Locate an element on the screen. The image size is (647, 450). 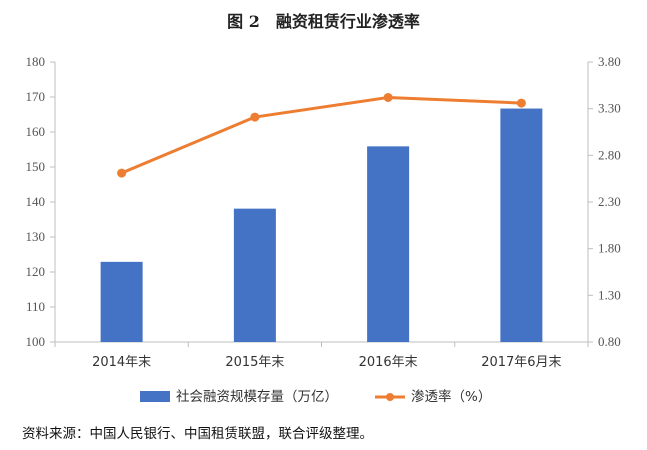
legend: 社会融资规模存量（万亿） 渗透率（%） is located at coordinates (315, 396).